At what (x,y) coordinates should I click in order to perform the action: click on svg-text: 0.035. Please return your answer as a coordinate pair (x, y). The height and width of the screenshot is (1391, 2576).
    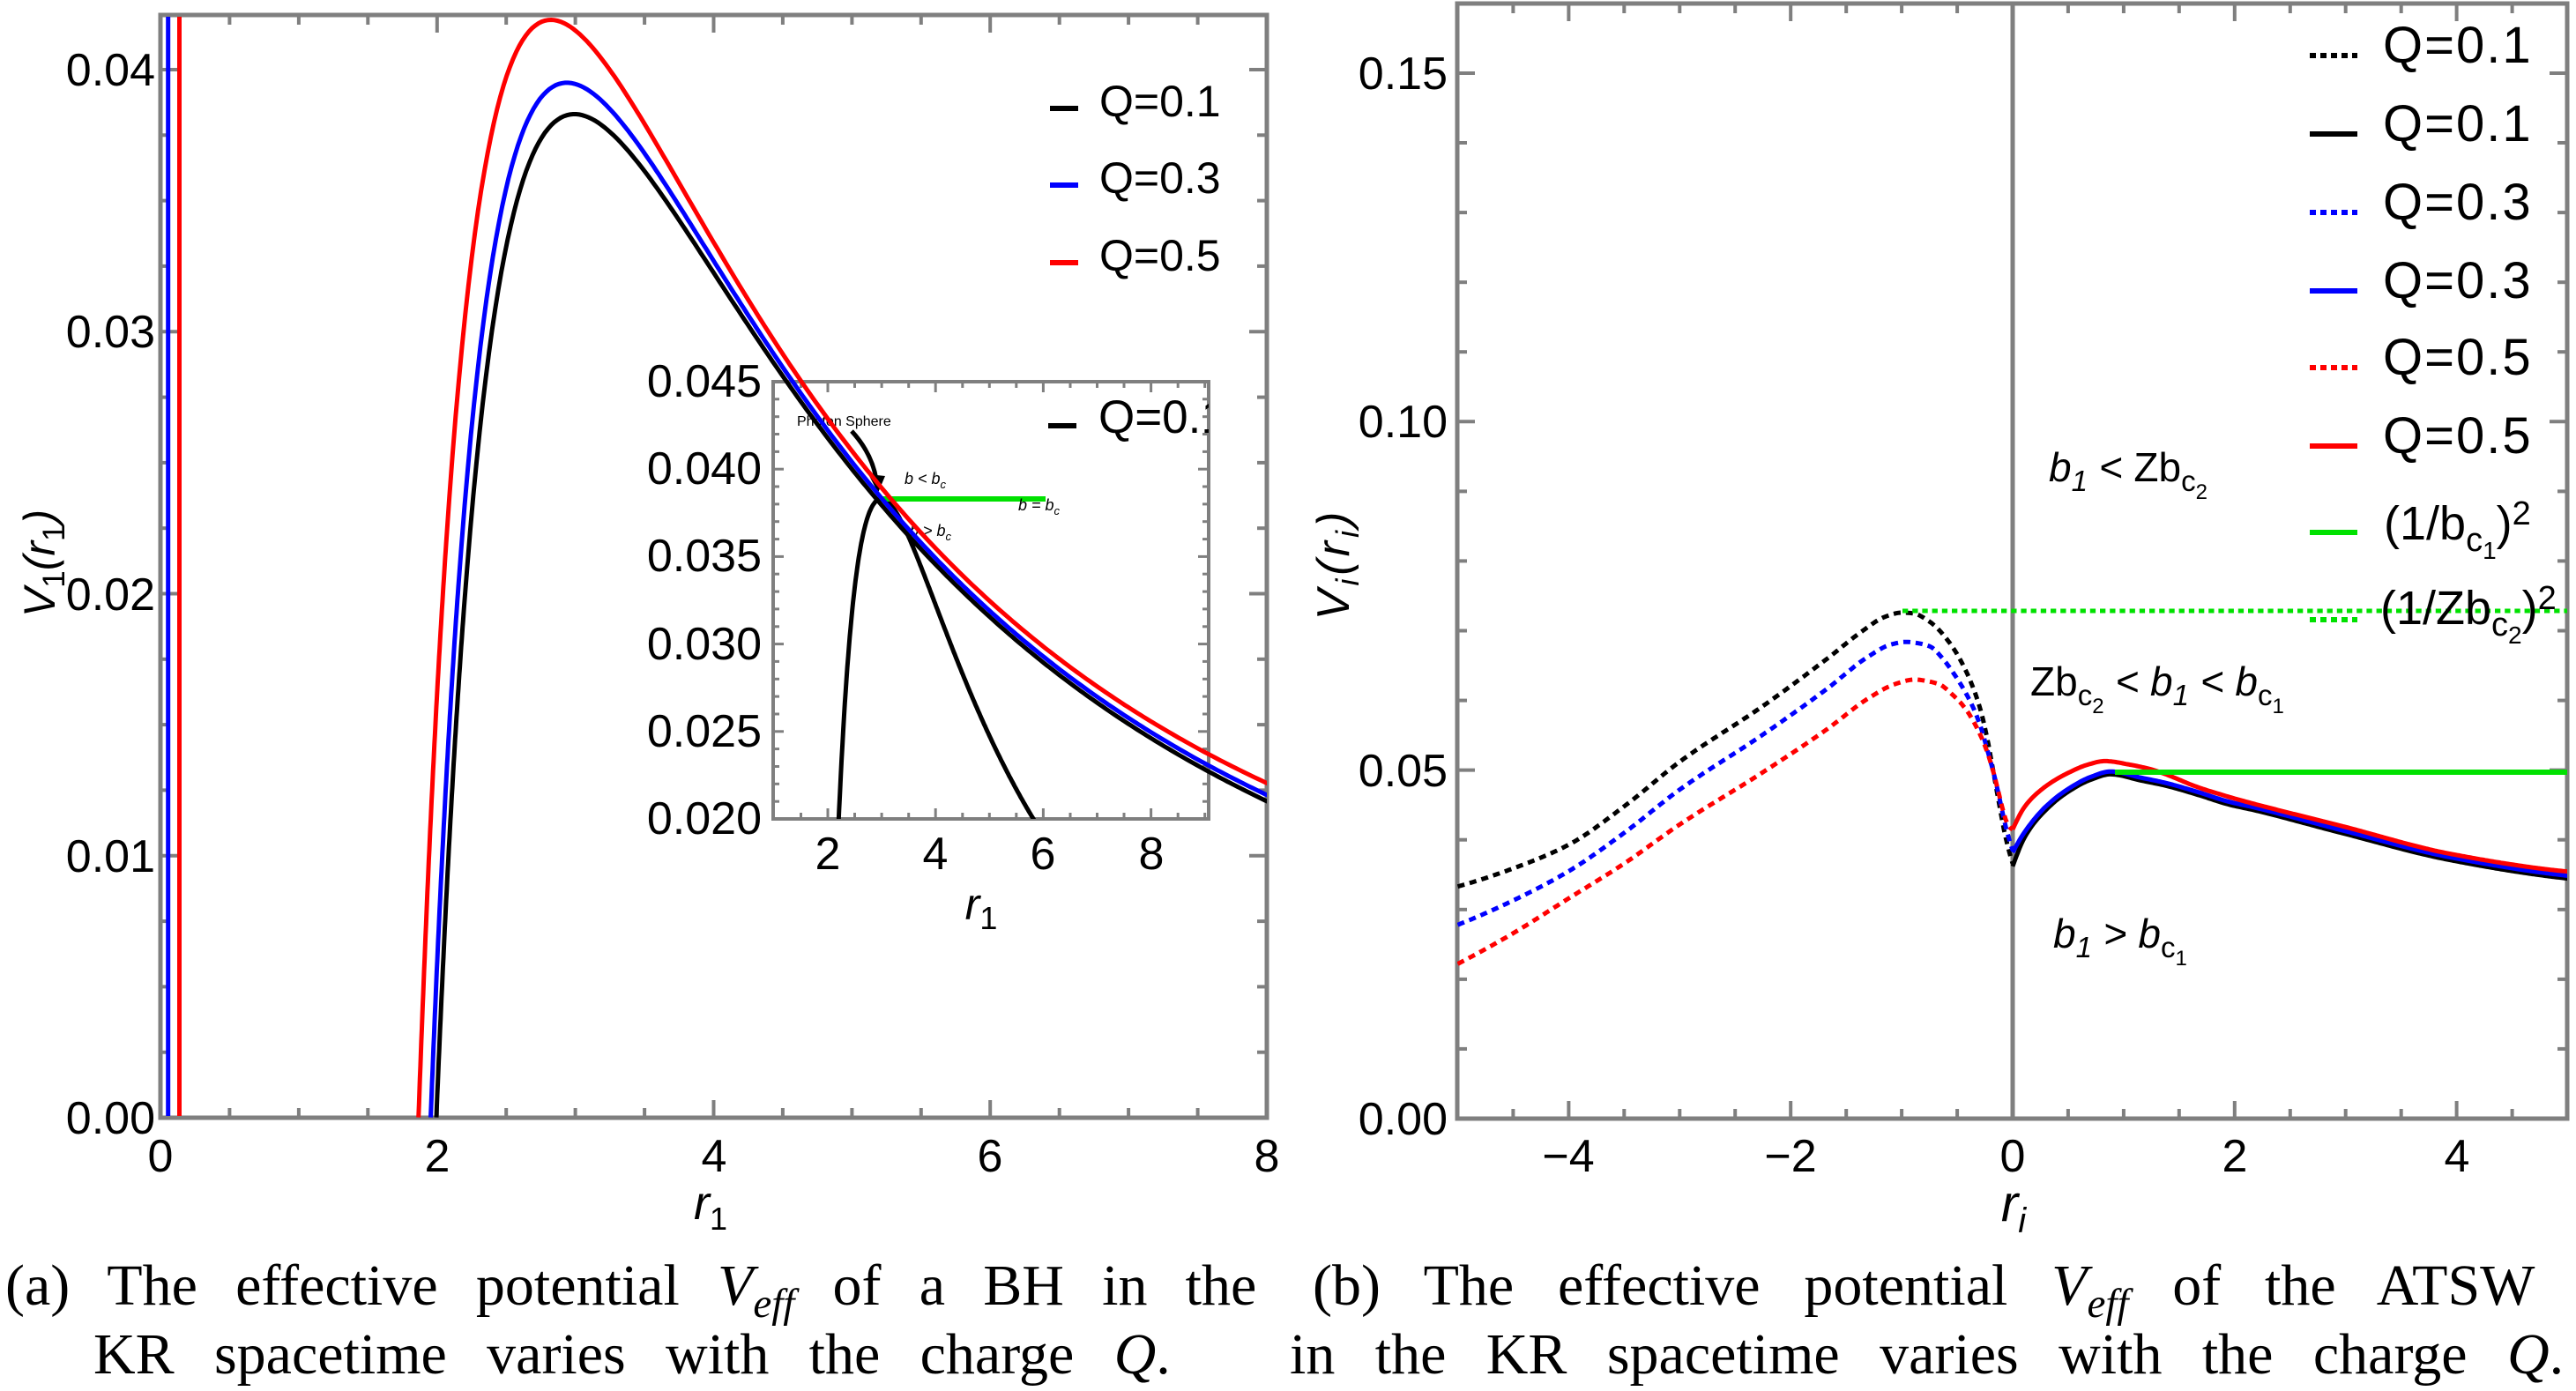
    Looking at the image, I should click on (705, 556).